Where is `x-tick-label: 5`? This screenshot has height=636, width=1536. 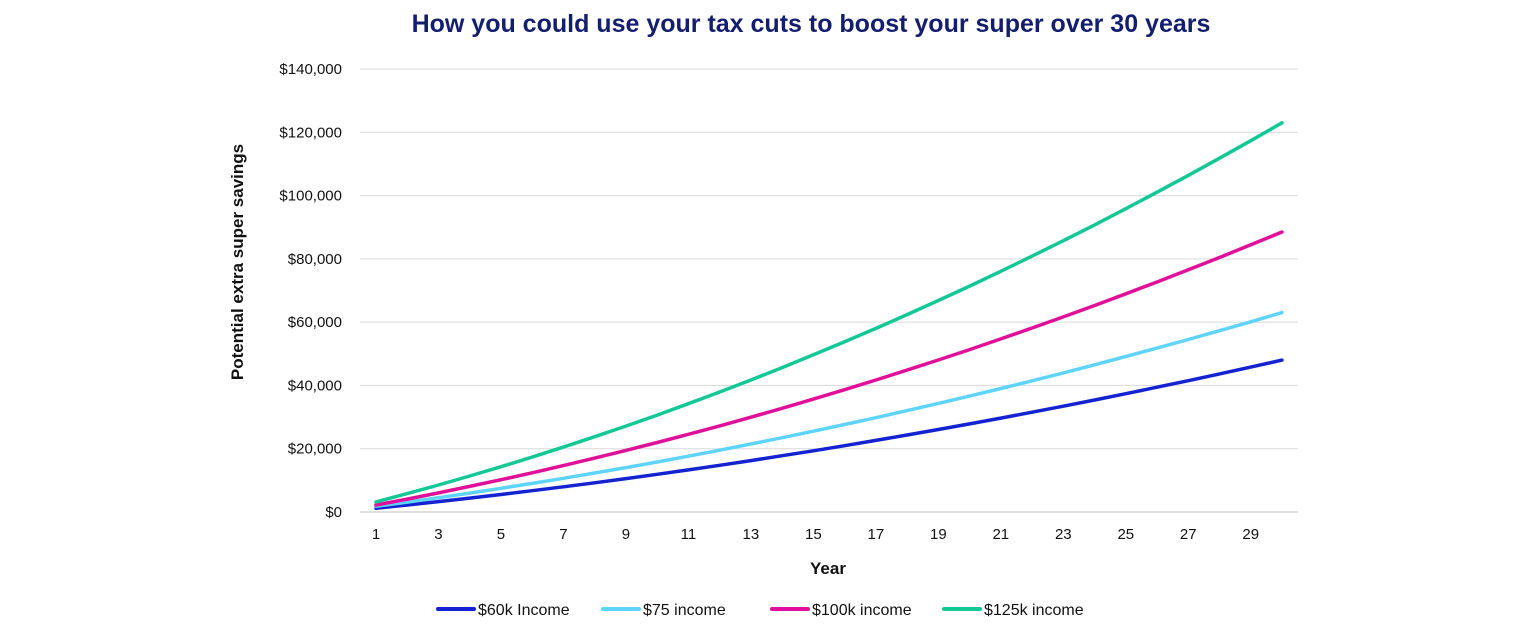 x-tick-label: 5 is located at coordinates (501, 534).